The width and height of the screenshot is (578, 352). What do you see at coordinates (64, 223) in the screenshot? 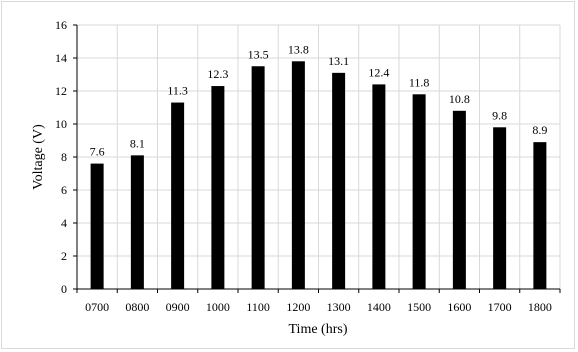
I see `y-tick-label: 4` at bounding box center [64, 223].